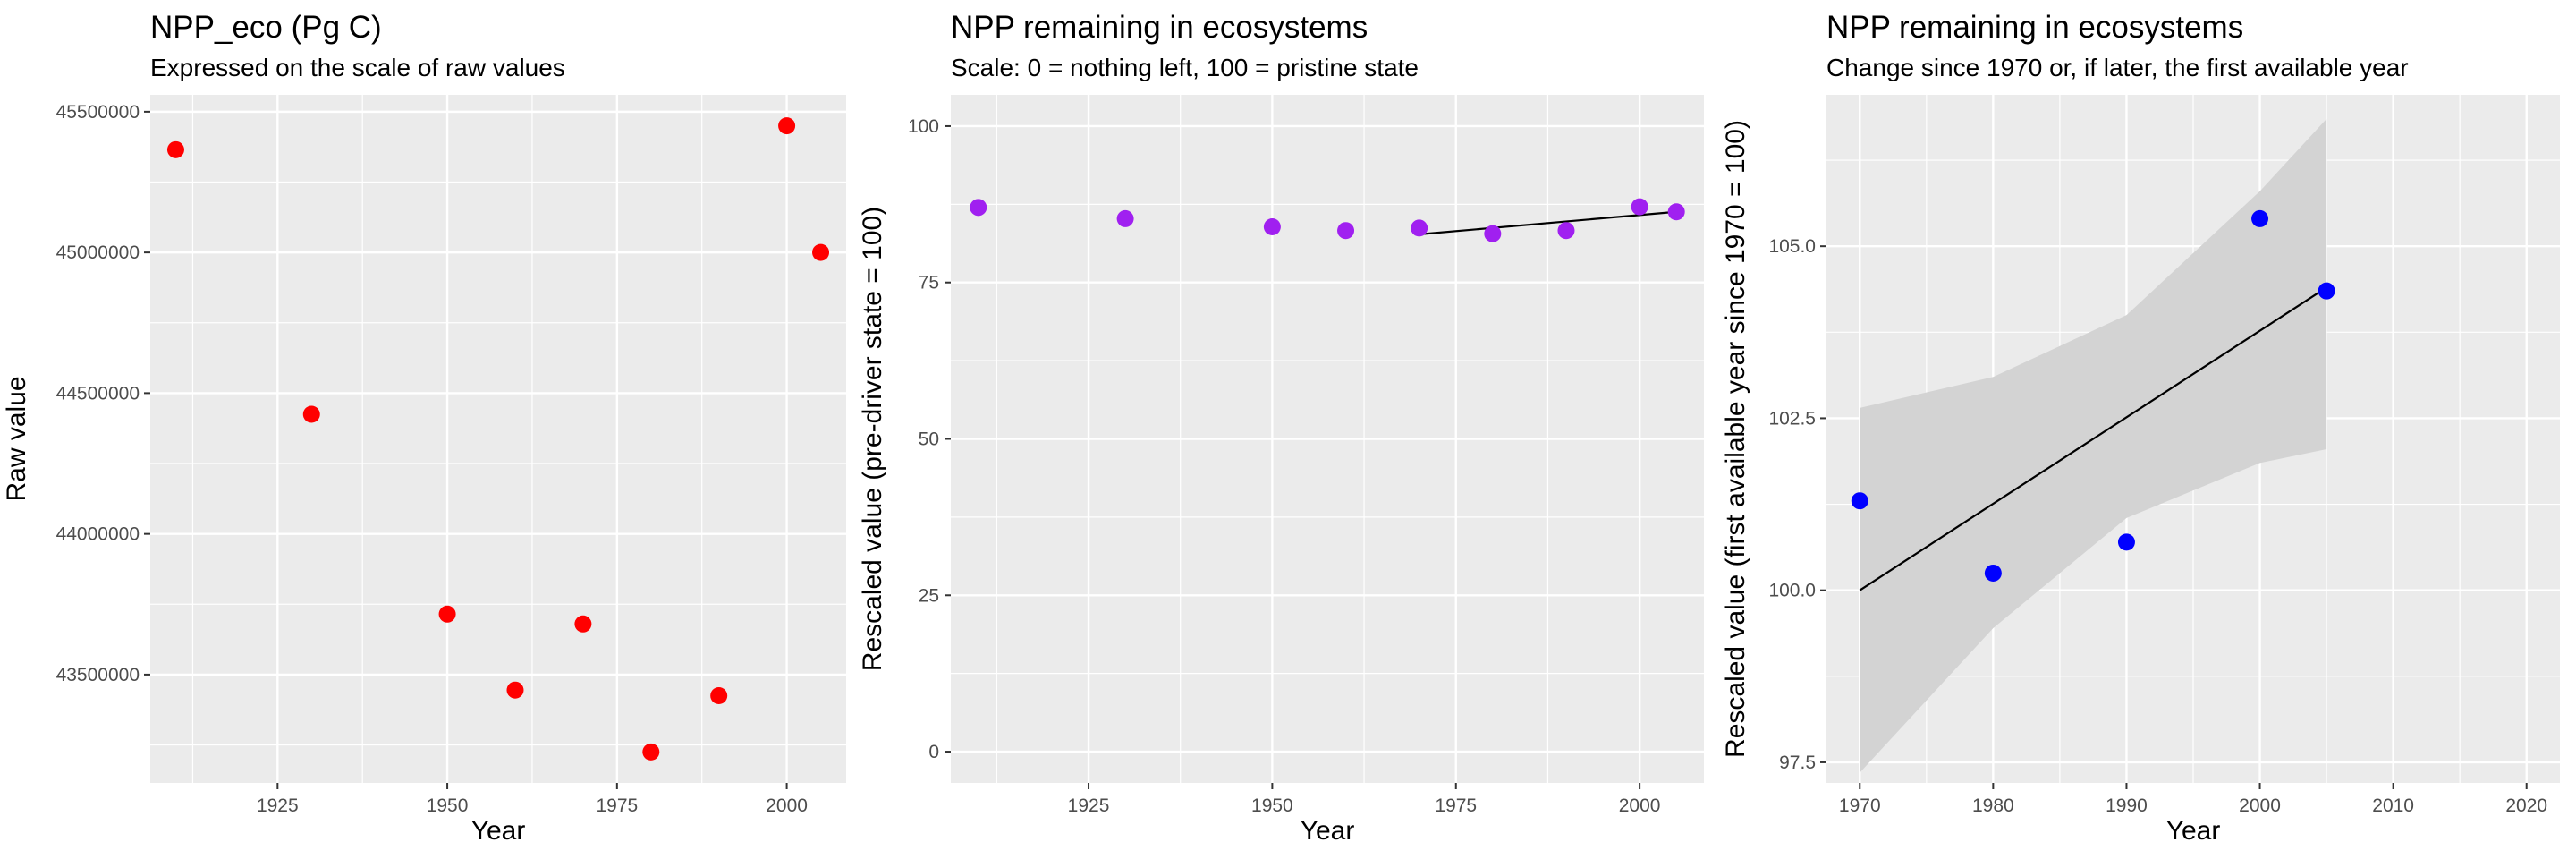 The height and width of the screenshot is (859, 2576). What do you see at coordinates (1993, 805) in the screenshot?
I see `x-tick-label: 1980` at bounding box center [1993, 805].